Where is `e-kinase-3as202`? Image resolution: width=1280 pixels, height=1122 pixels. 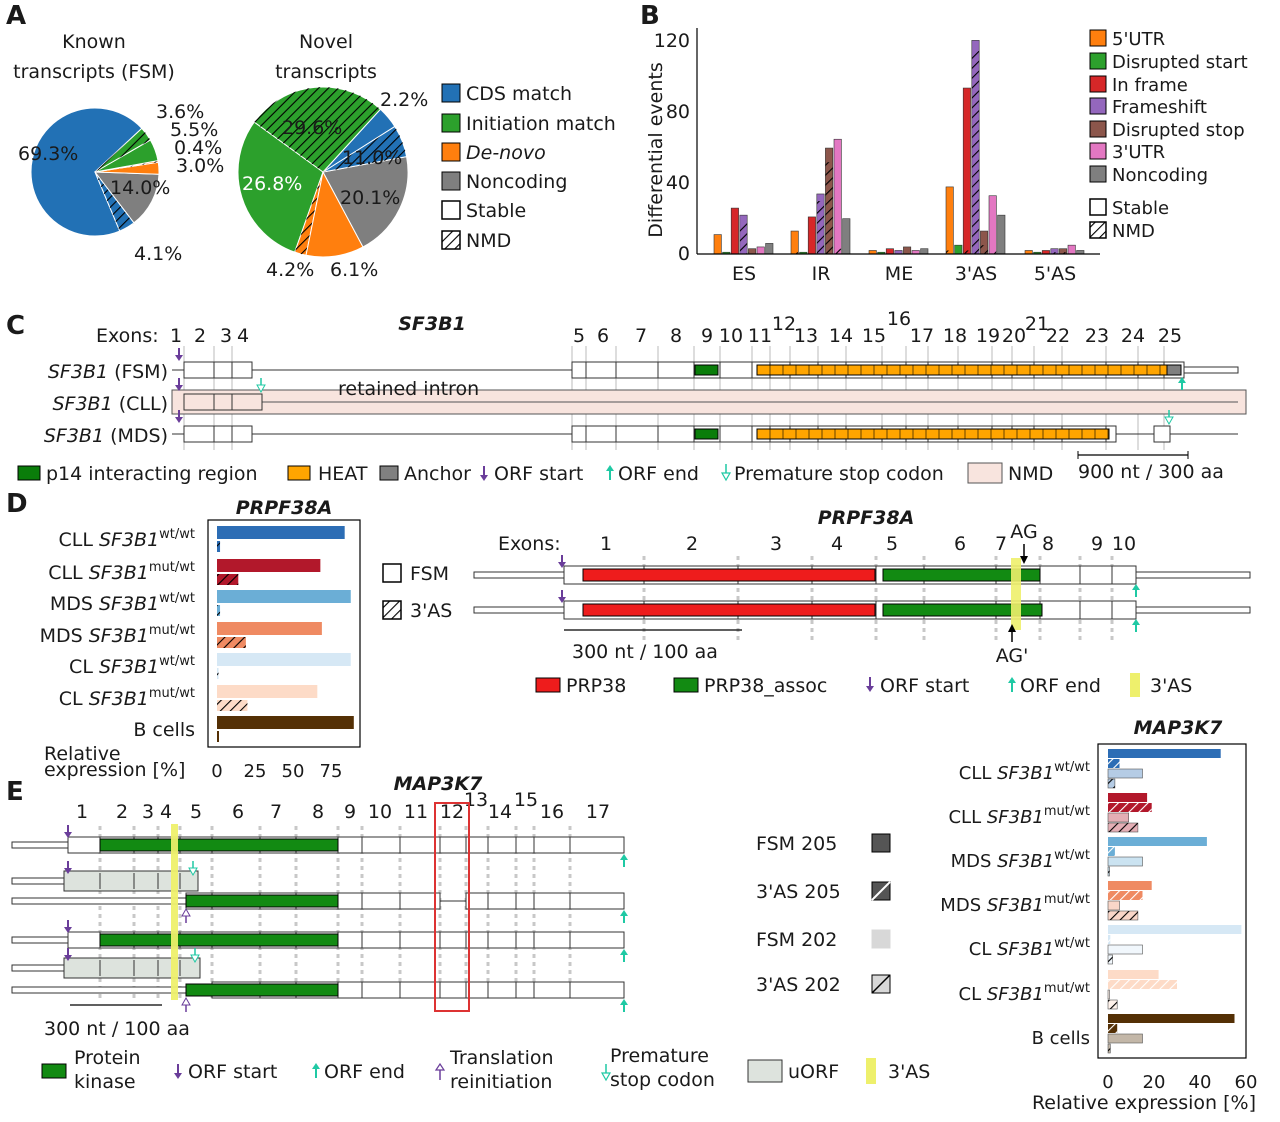 e-kinase-3as202 is located at coordinates (262, 990).